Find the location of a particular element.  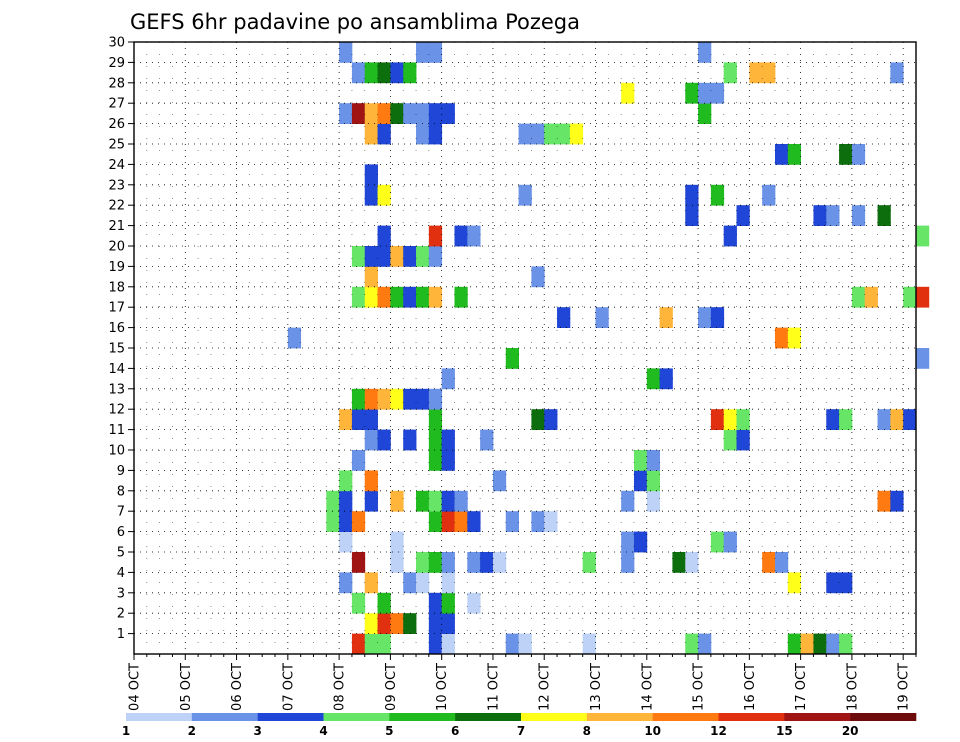

x-tick-label: 05 OCT is located at coordinates (186, 687).